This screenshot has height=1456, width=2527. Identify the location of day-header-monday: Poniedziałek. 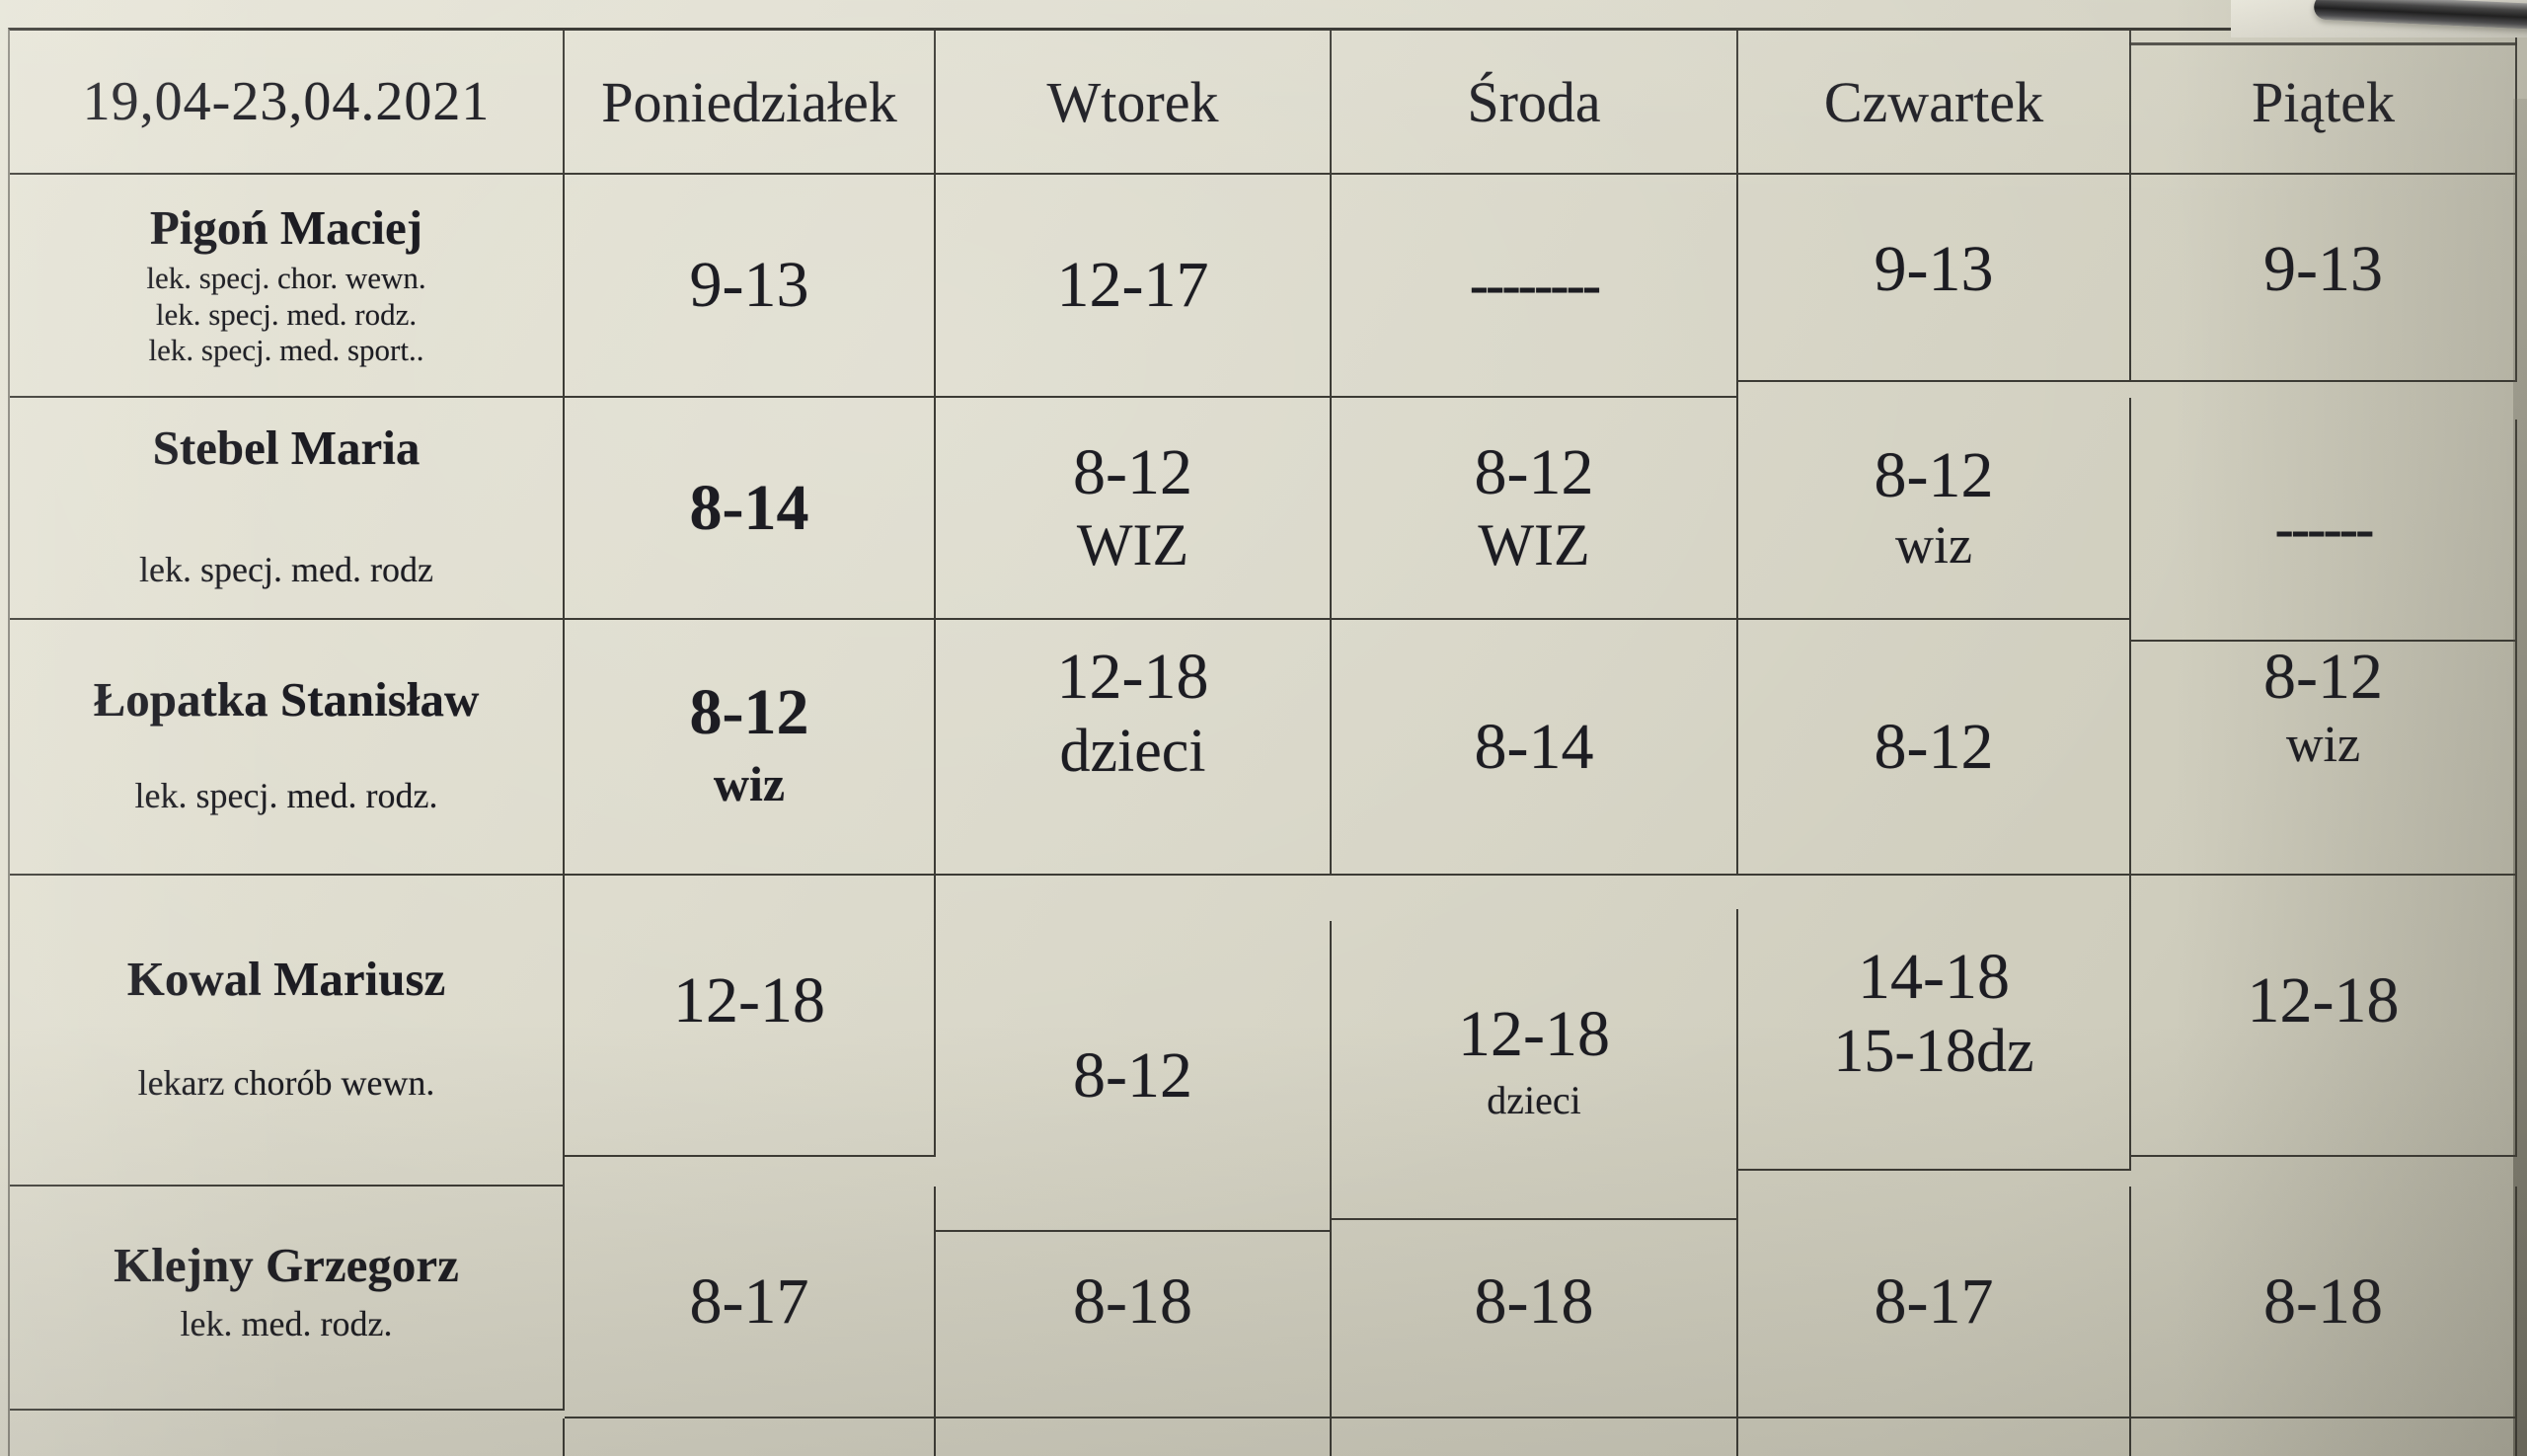
(750, 103).